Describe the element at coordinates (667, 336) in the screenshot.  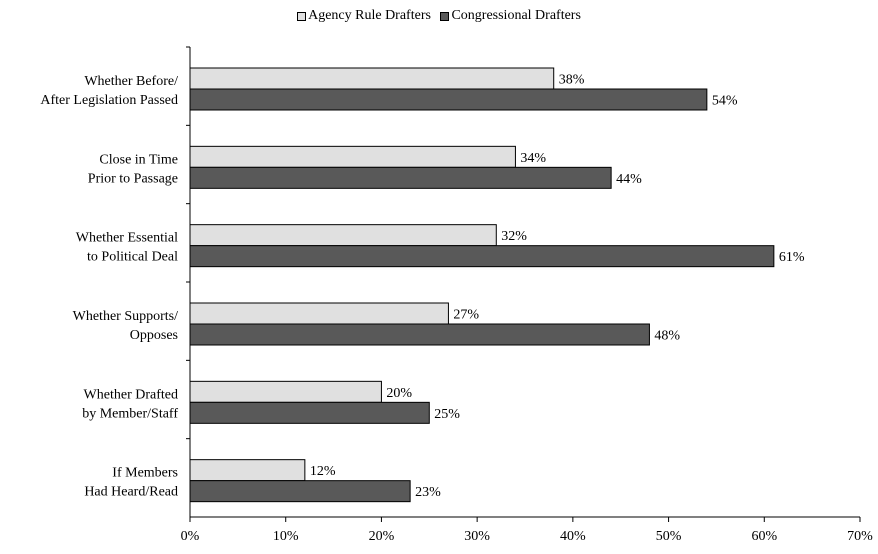
I see `data-label-congressional-3: 48%` at that location.